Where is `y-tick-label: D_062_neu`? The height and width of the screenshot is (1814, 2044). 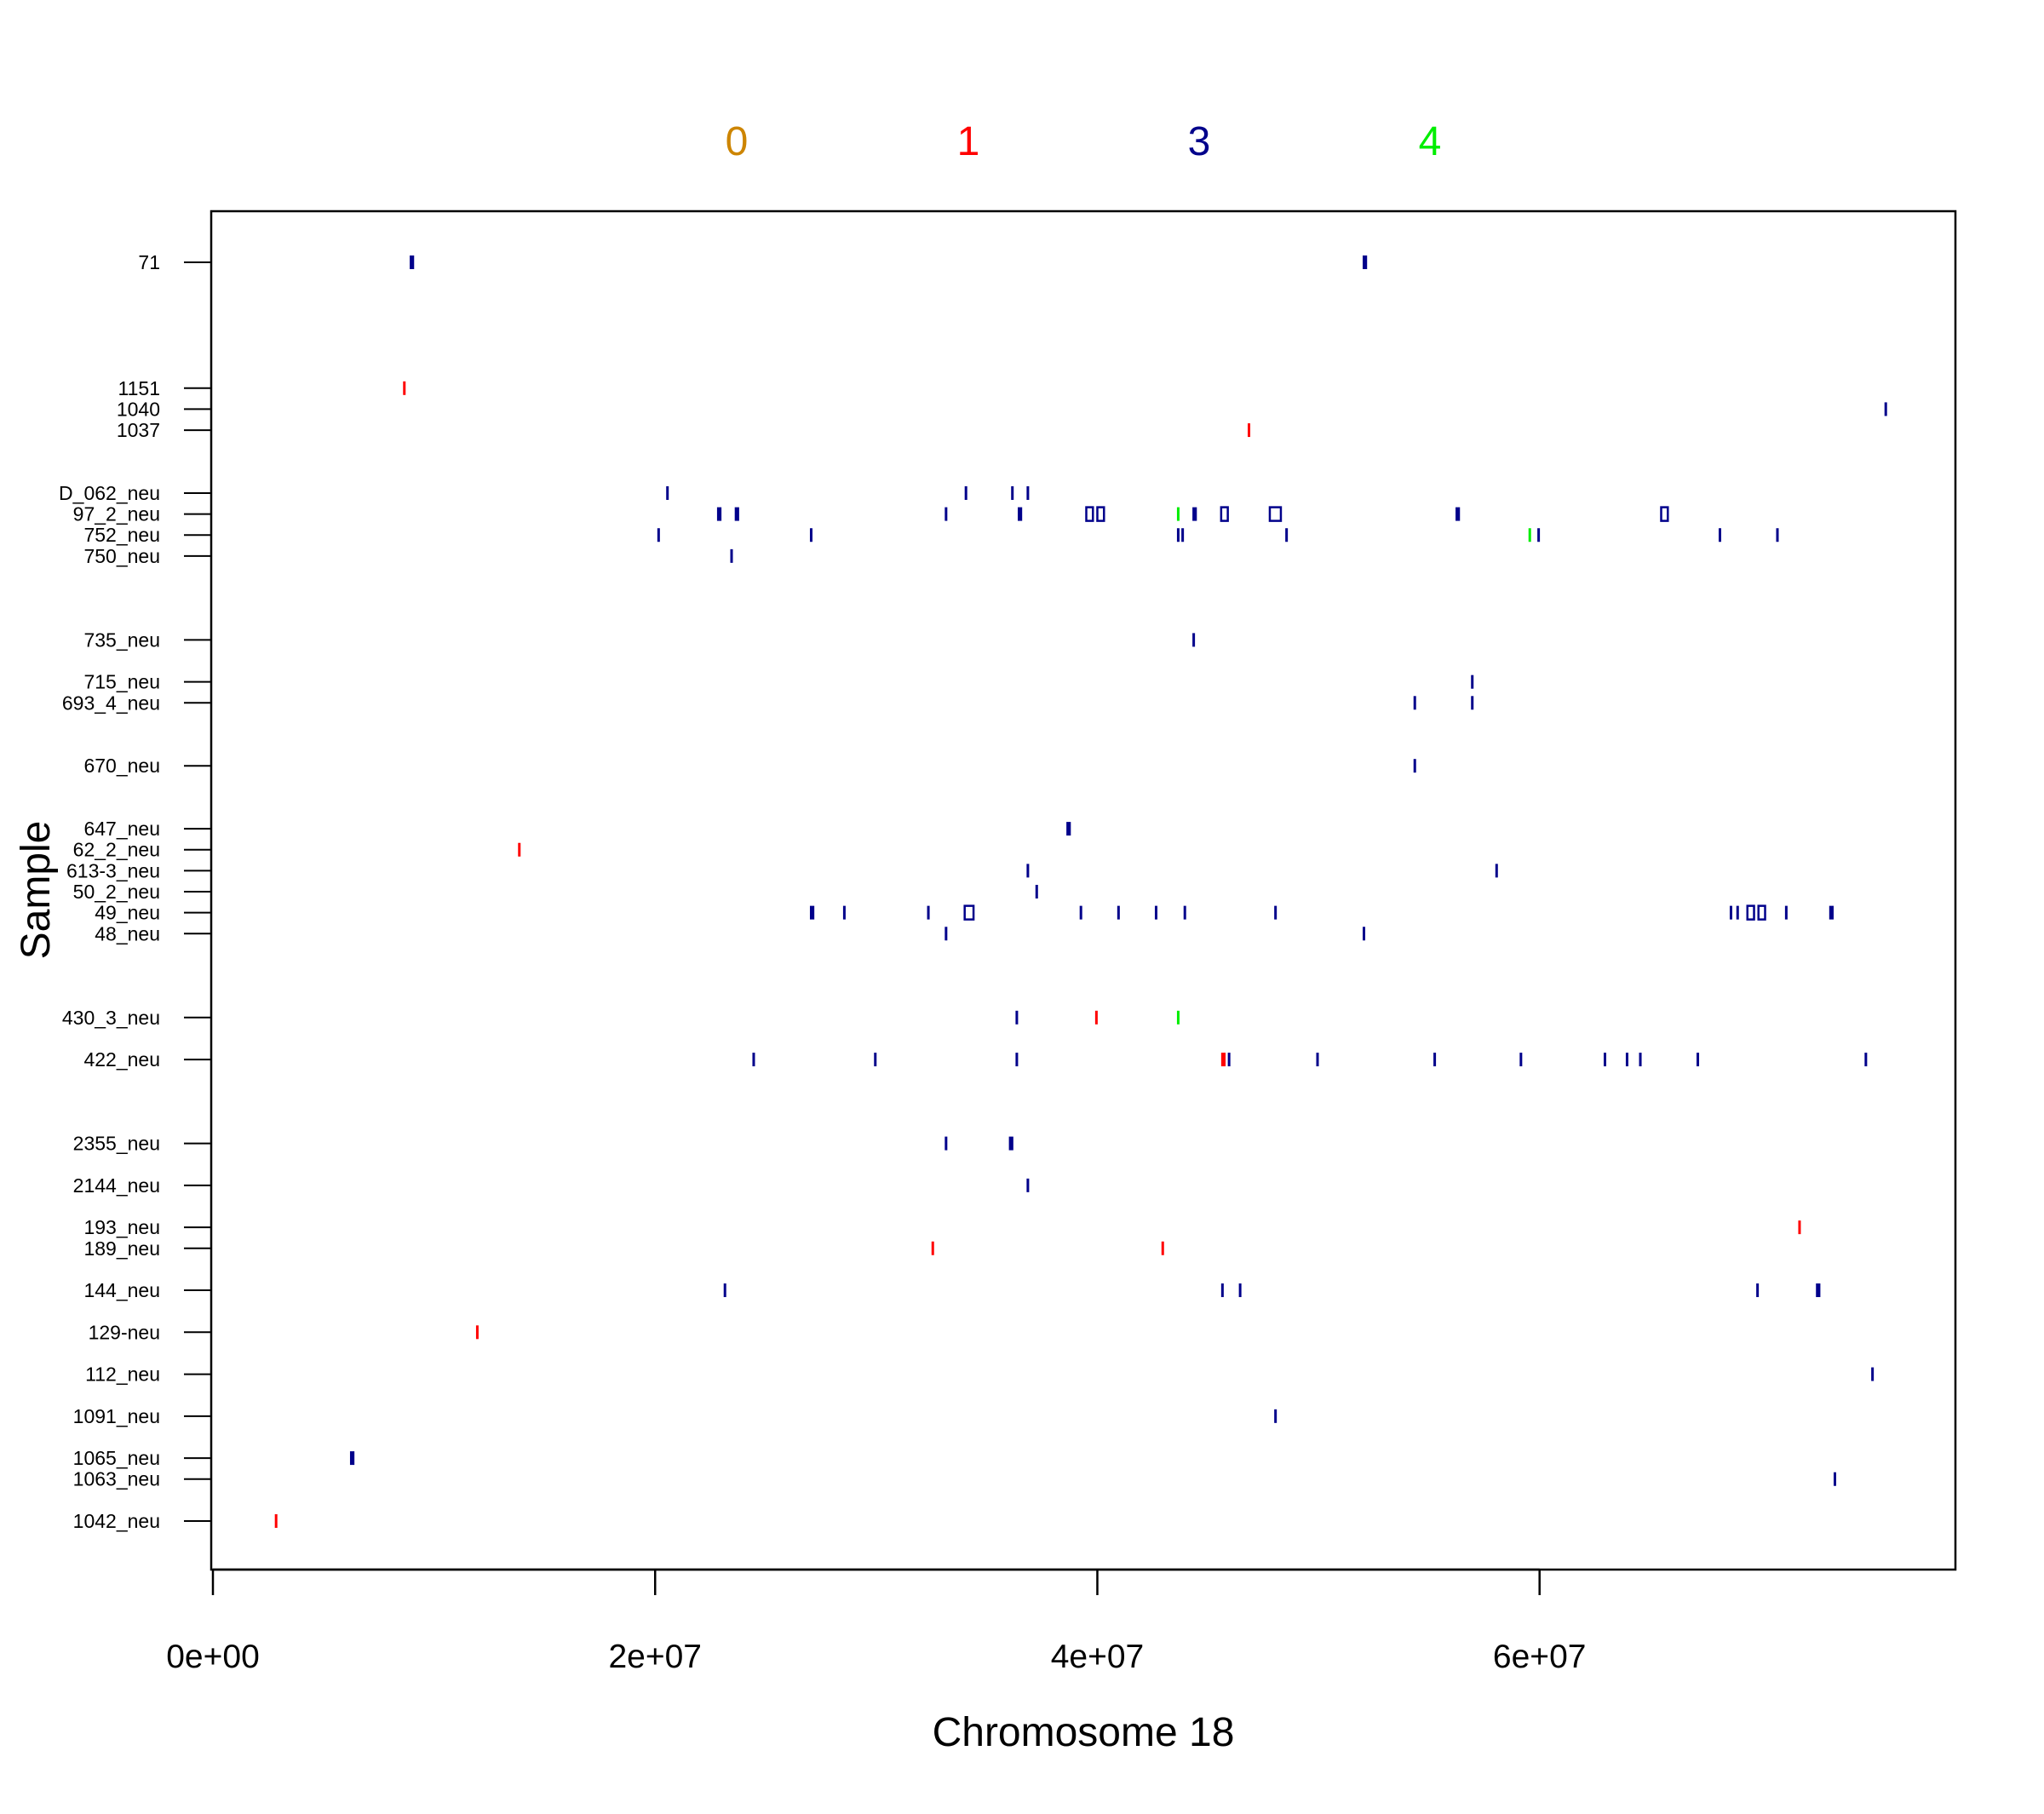
y-tick-label: D_062_neu is located at coordinates (109, 493).